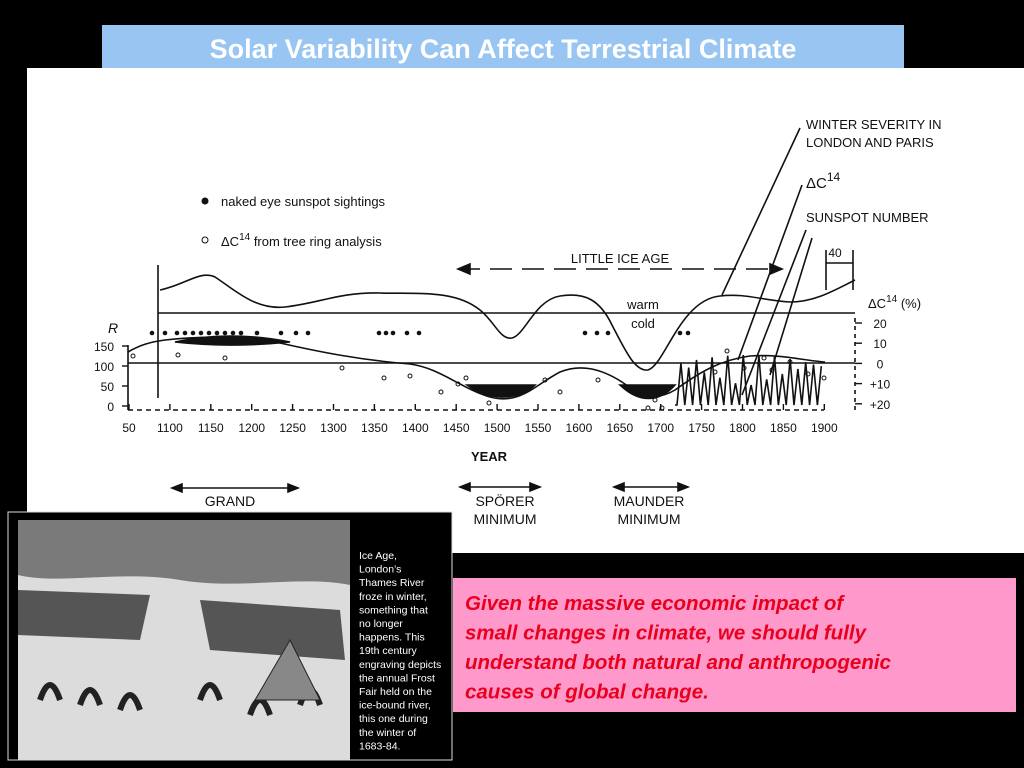 Image resolution: width=1024 pixels, height=768 pixels. Describe the element at coordinates (287, 669) in the screenshot. I see `engraving-sail` at that location.